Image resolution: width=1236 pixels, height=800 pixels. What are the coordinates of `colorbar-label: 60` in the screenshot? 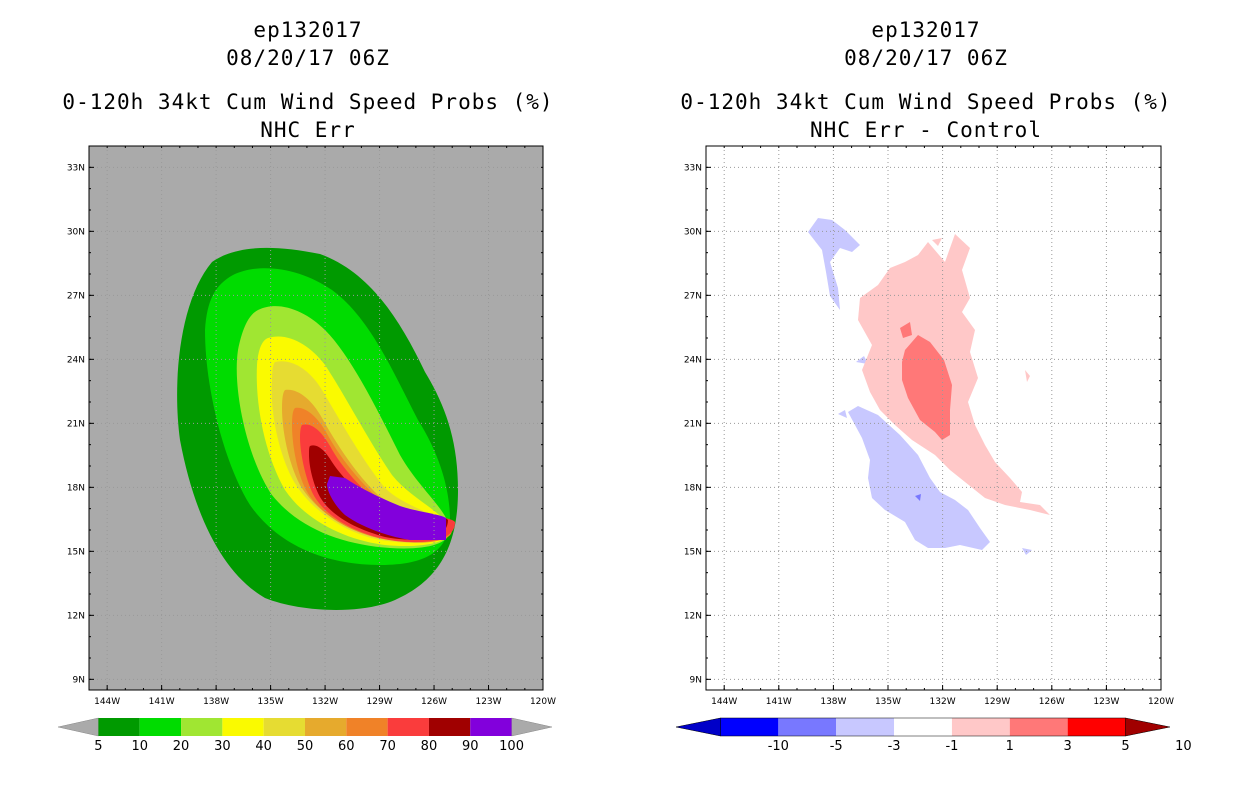 It's located at (346, 746).